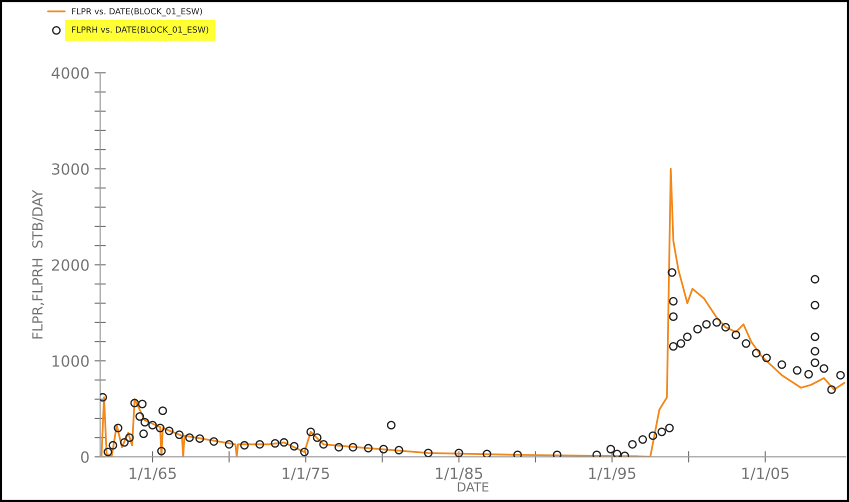  What do you see at coordinates (153, 474) in the screenshot?
I see `x-tick-label: 1/1/65` at bounding box center [153, 474].